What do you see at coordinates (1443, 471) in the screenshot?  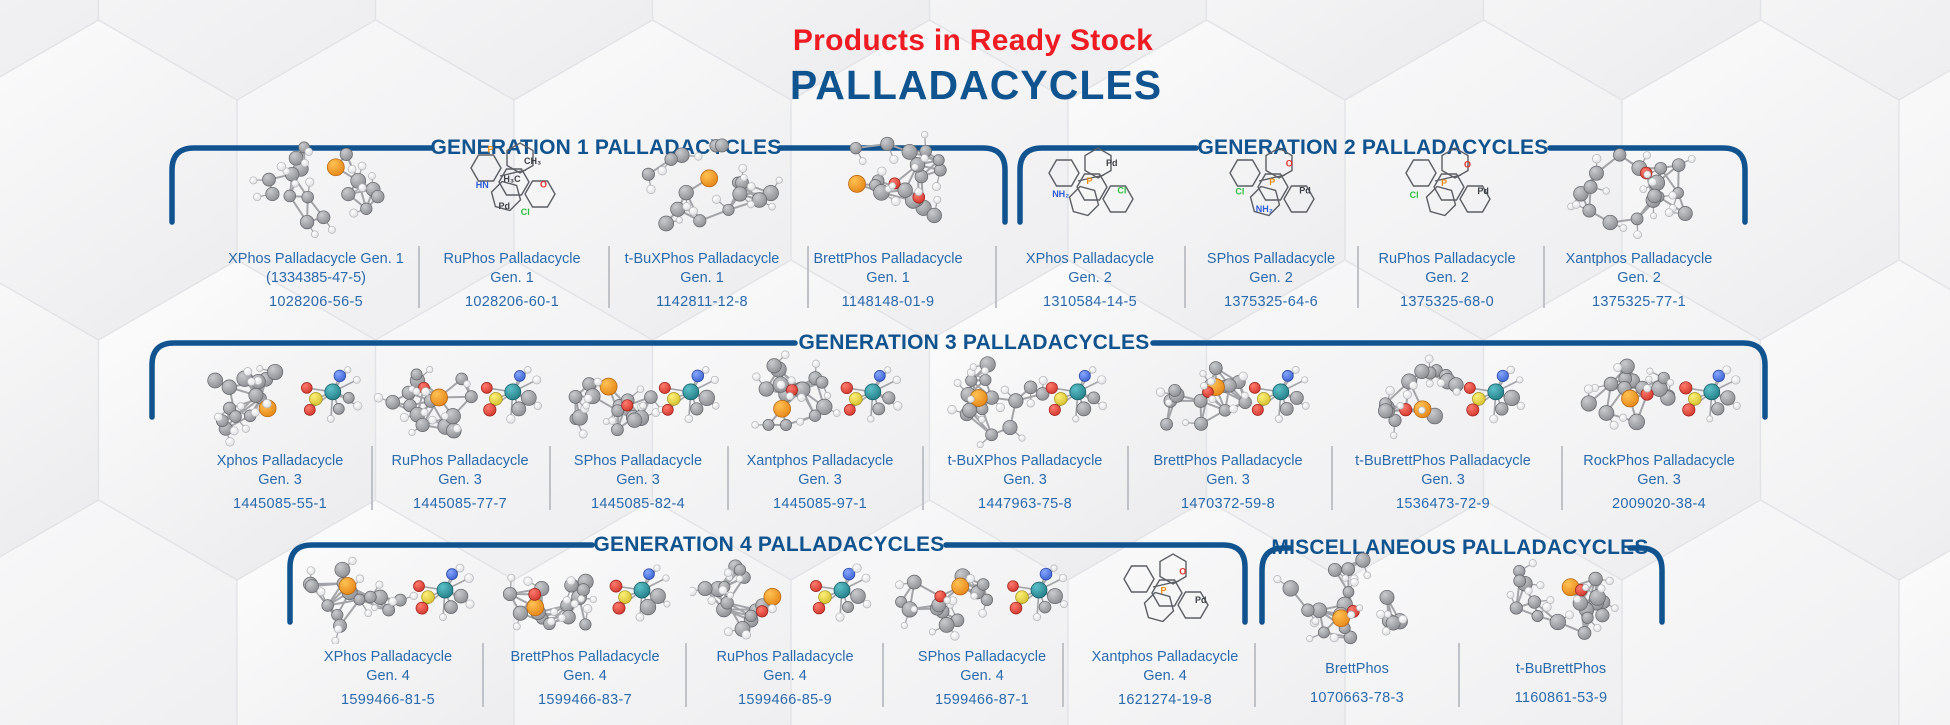 I see `product-name: t-BuBrettPhos Palladacycle Gen. 3` at bounding box center [1443, 471].